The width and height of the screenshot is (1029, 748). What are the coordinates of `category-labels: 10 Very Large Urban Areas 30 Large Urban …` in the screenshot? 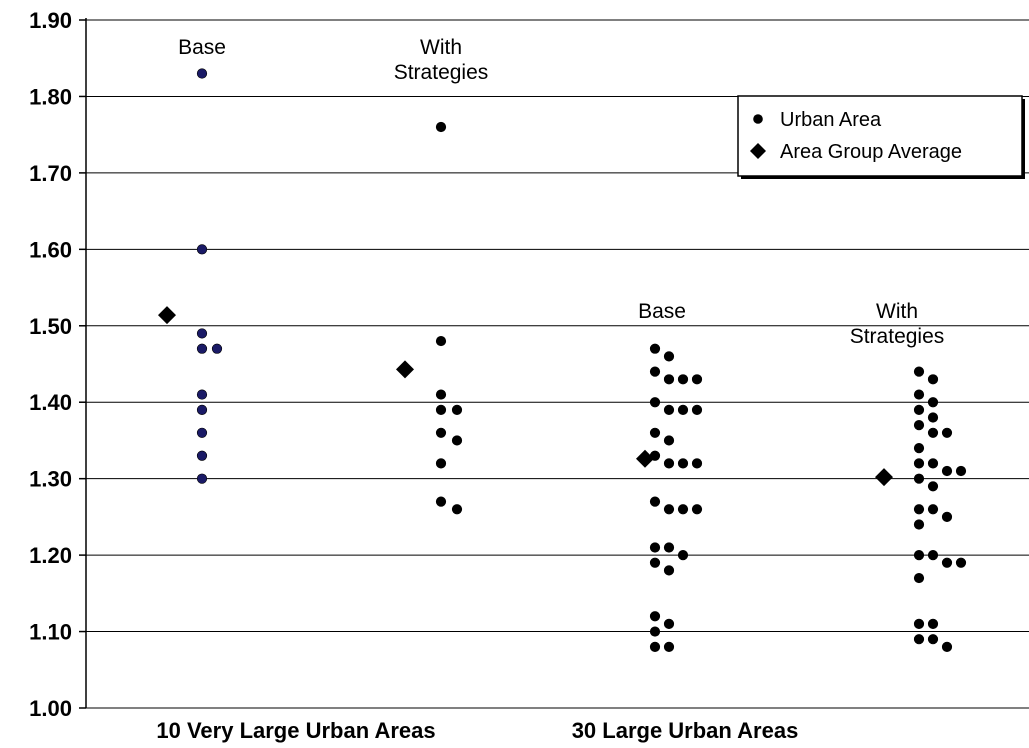 It's located at (477, 730).